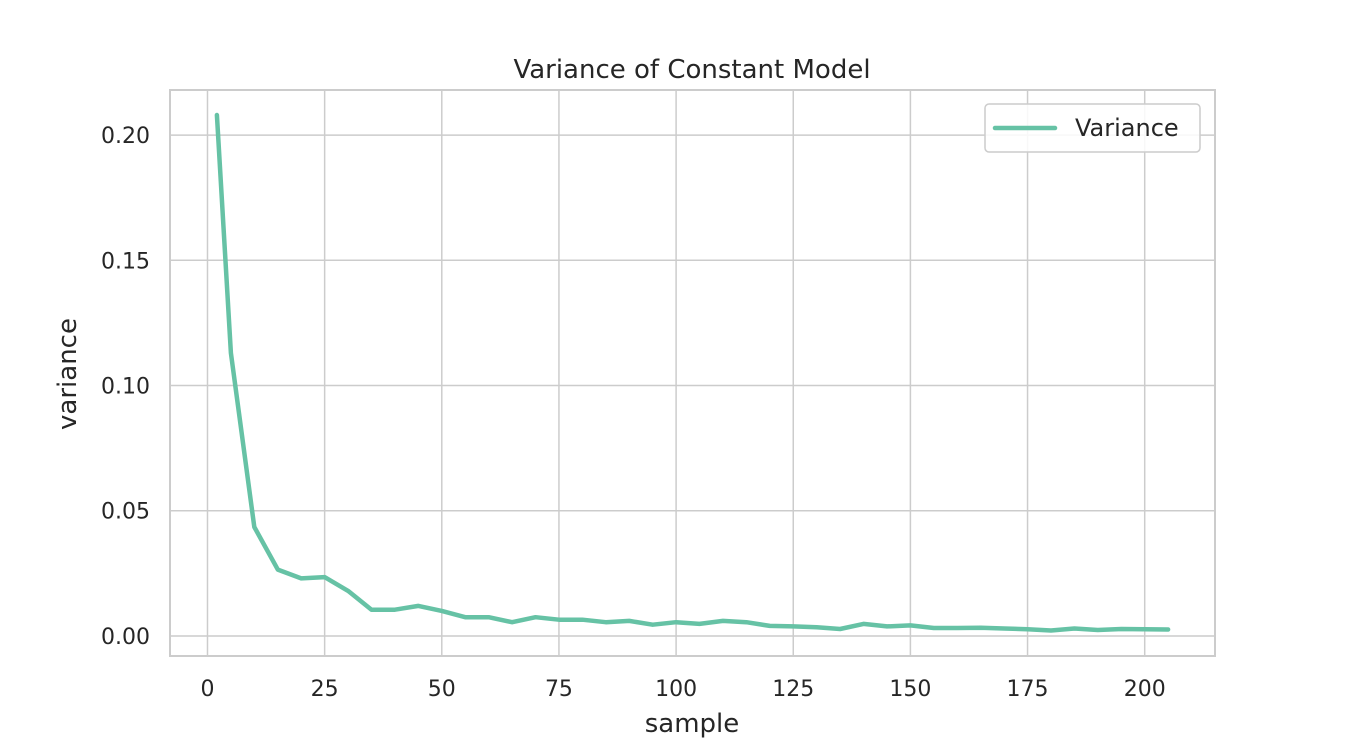 The width and height of the screenshot is (1350, 750). What do you see at coordinates (125, 637) in the screenshot?
I see `y-tick-label: 0.00` at bounding box center [125, 637].